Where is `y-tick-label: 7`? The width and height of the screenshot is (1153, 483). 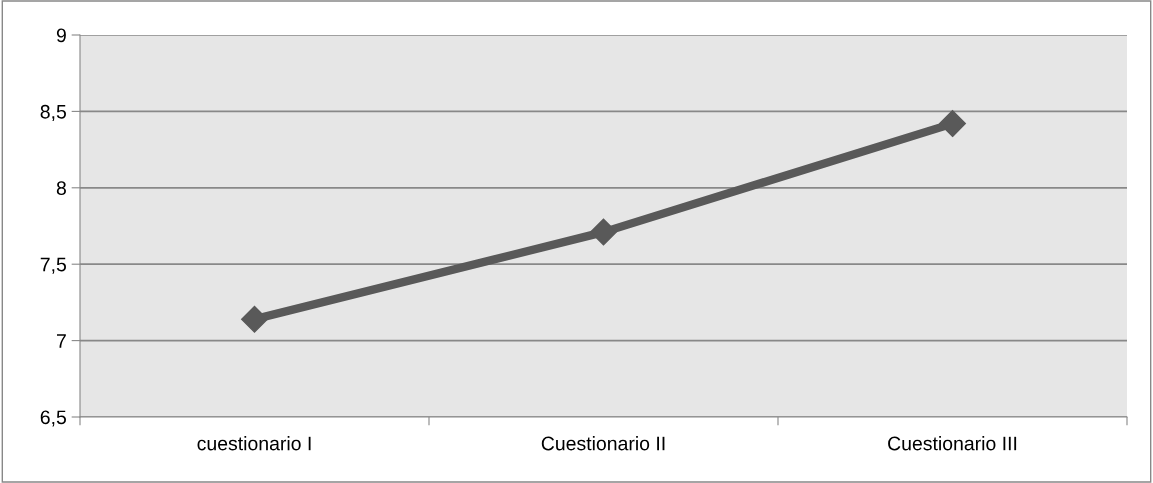 y-tick-label: 7 is located at coordinates (61, 341).